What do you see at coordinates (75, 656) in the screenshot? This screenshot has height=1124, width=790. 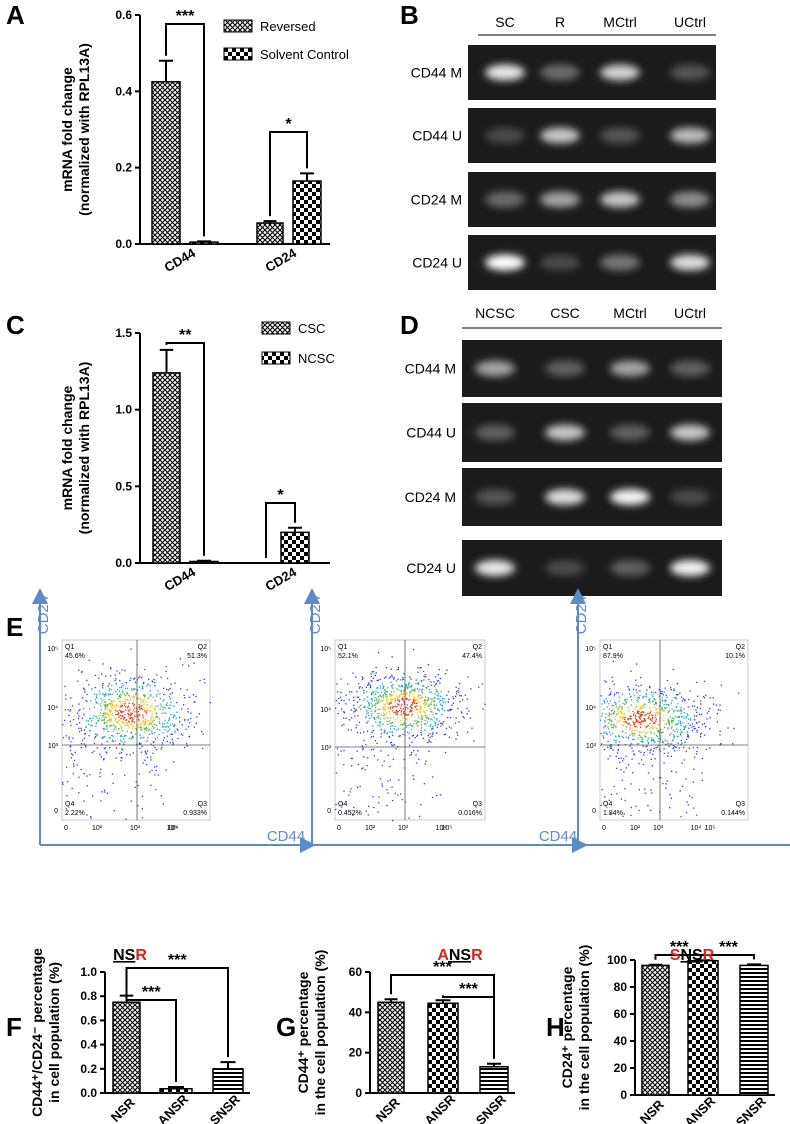 I see `quadrant-percent: 45.6%` at bounding box center [75, 656].